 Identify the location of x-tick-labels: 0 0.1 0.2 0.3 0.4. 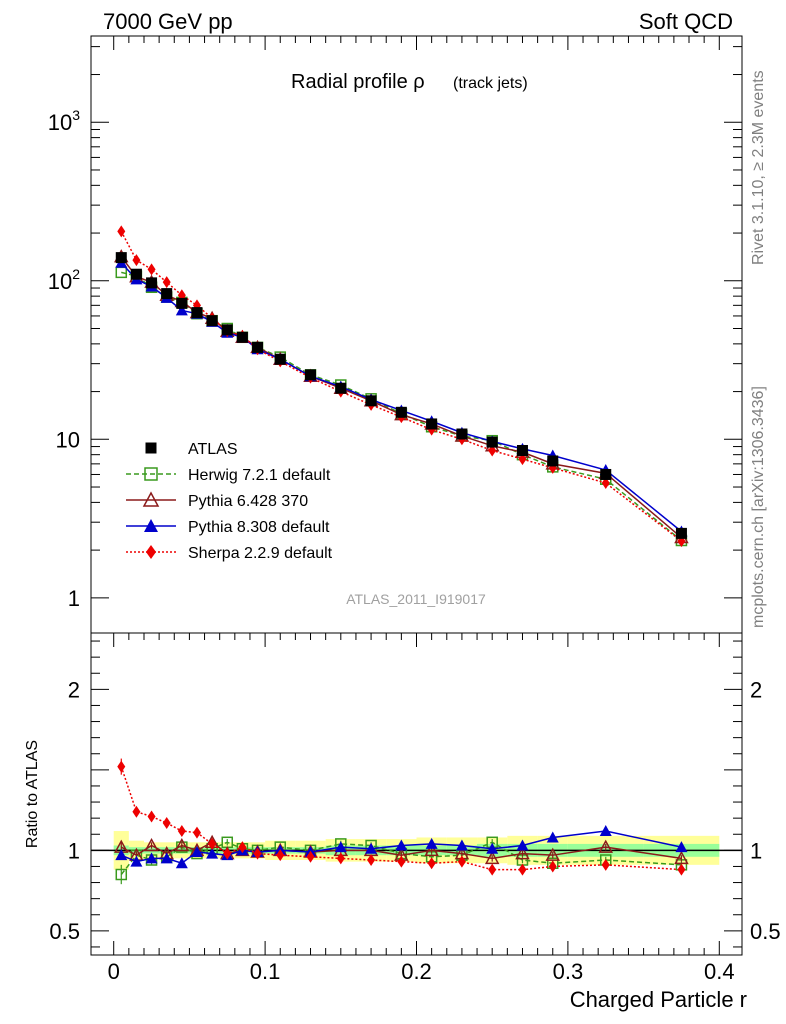
(421, 971).